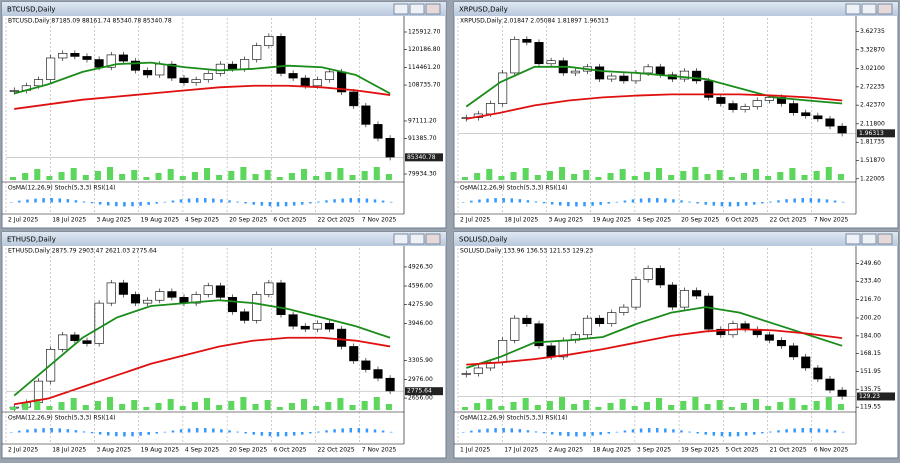  I want to click on y-tick-label: 249.60, so click(870, 263).